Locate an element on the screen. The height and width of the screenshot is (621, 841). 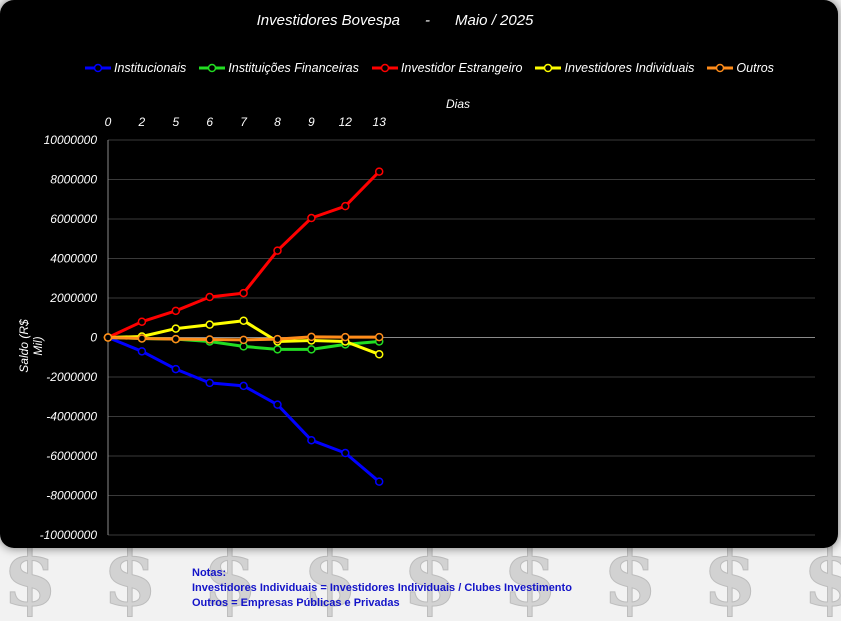
legend-item-instituicoes-financeiras: Instituições Financeiras is located at coordinates (278, 68).